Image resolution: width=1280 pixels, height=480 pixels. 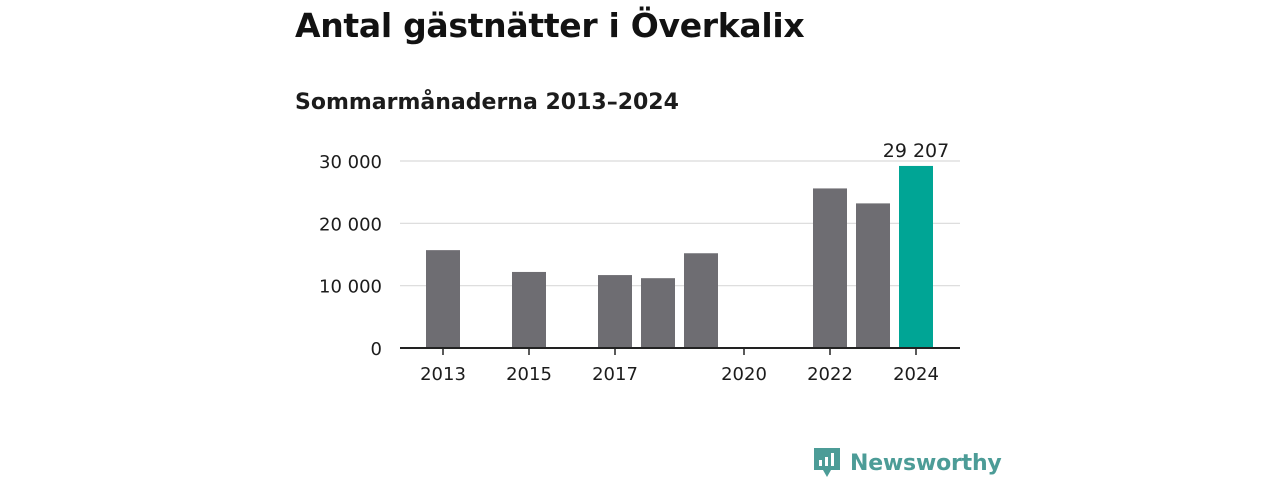 What do you see at coordinates (529, 374) in the screenshot?
I see `x-tick-label: 2015` at bounding box center [529, 374].